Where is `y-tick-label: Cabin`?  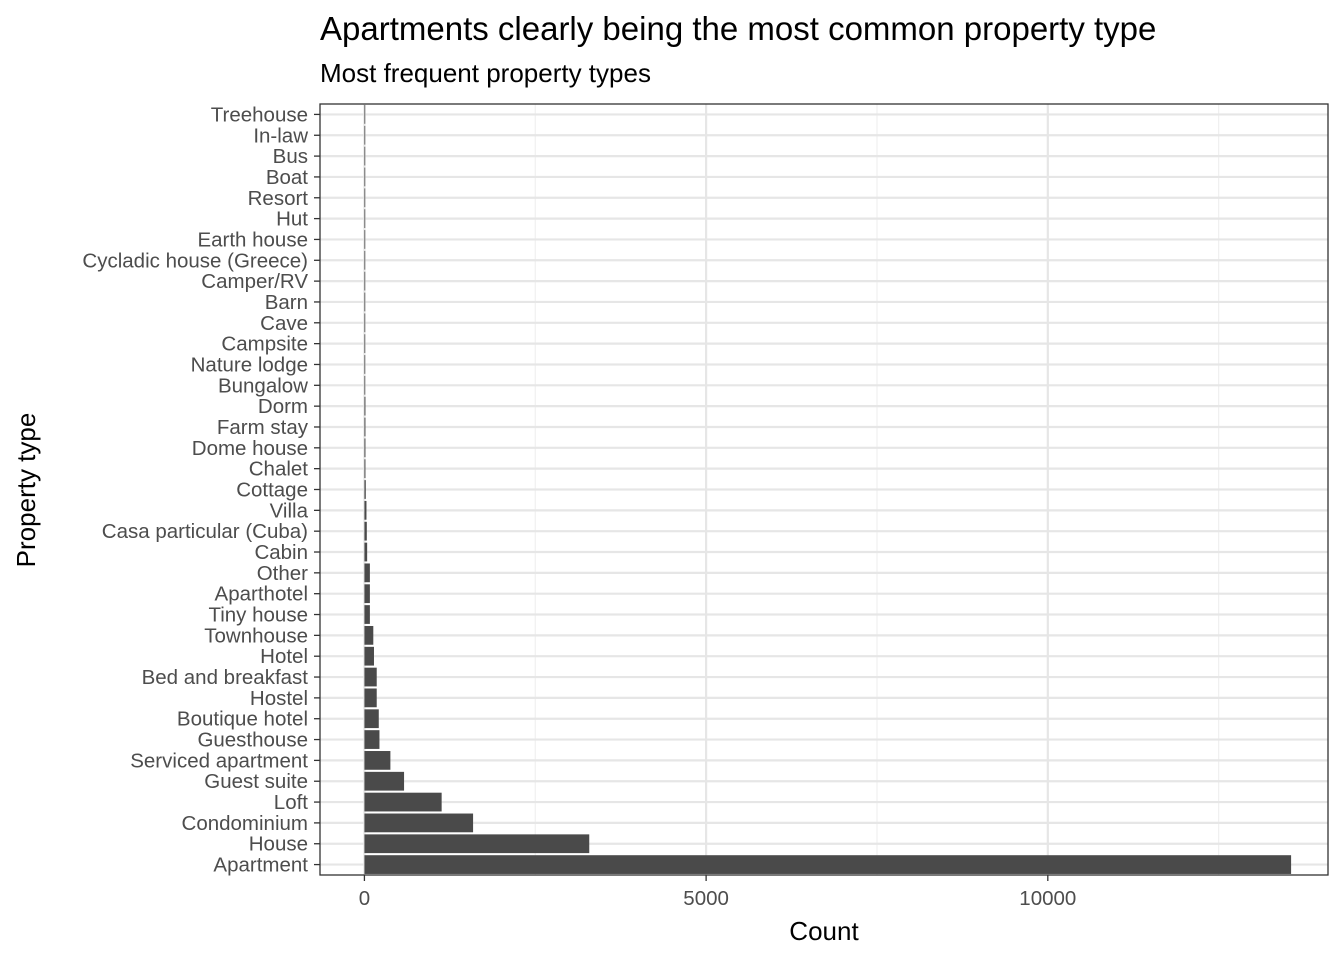
y-tick-label: Cabin is located at coordinates (281, 552).